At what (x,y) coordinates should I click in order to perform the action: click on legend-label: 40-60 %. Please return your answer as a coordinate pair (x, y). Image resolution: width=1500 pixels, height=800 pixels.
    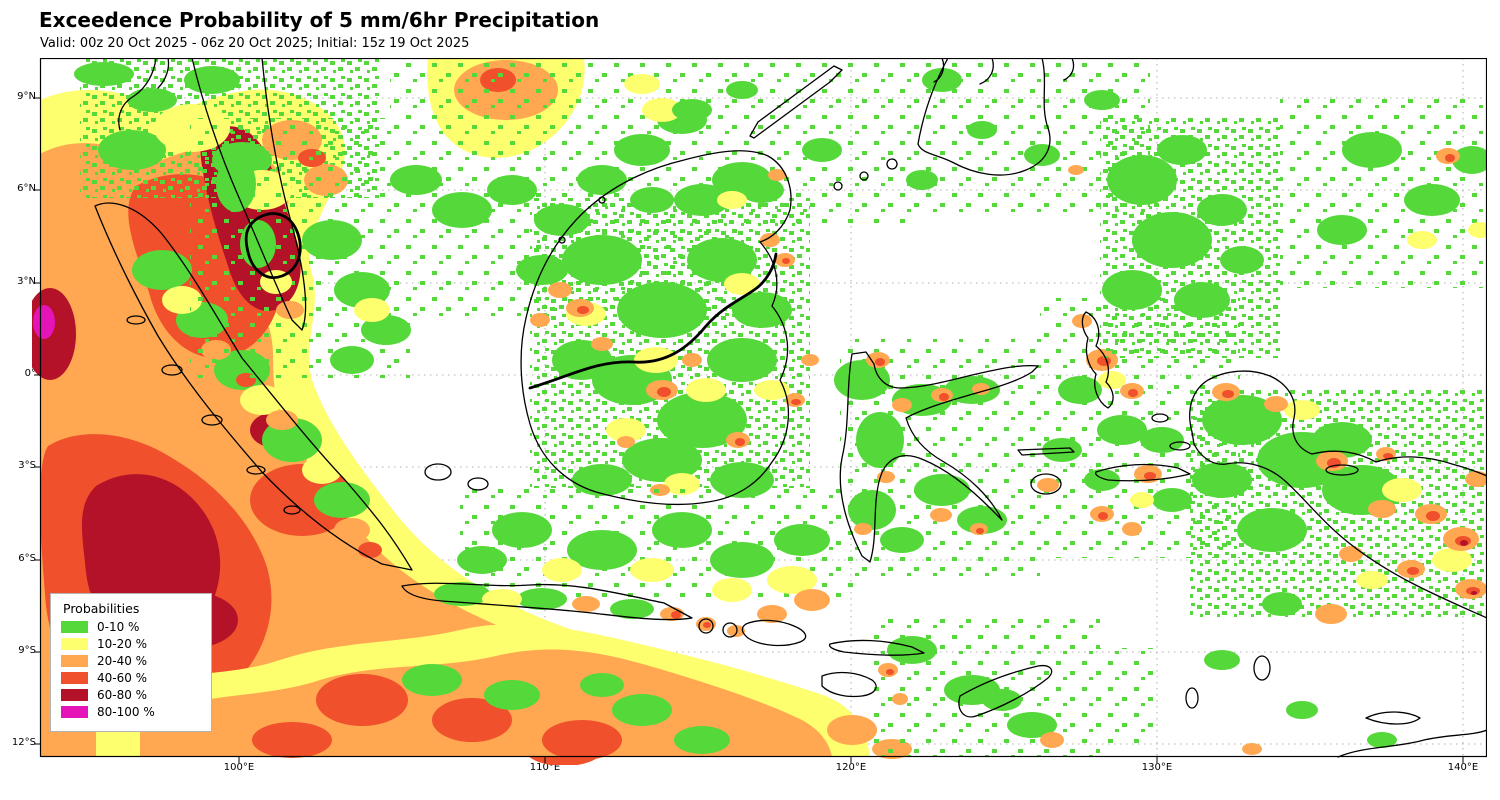
    Looking at the image, I should click on (122, 678).